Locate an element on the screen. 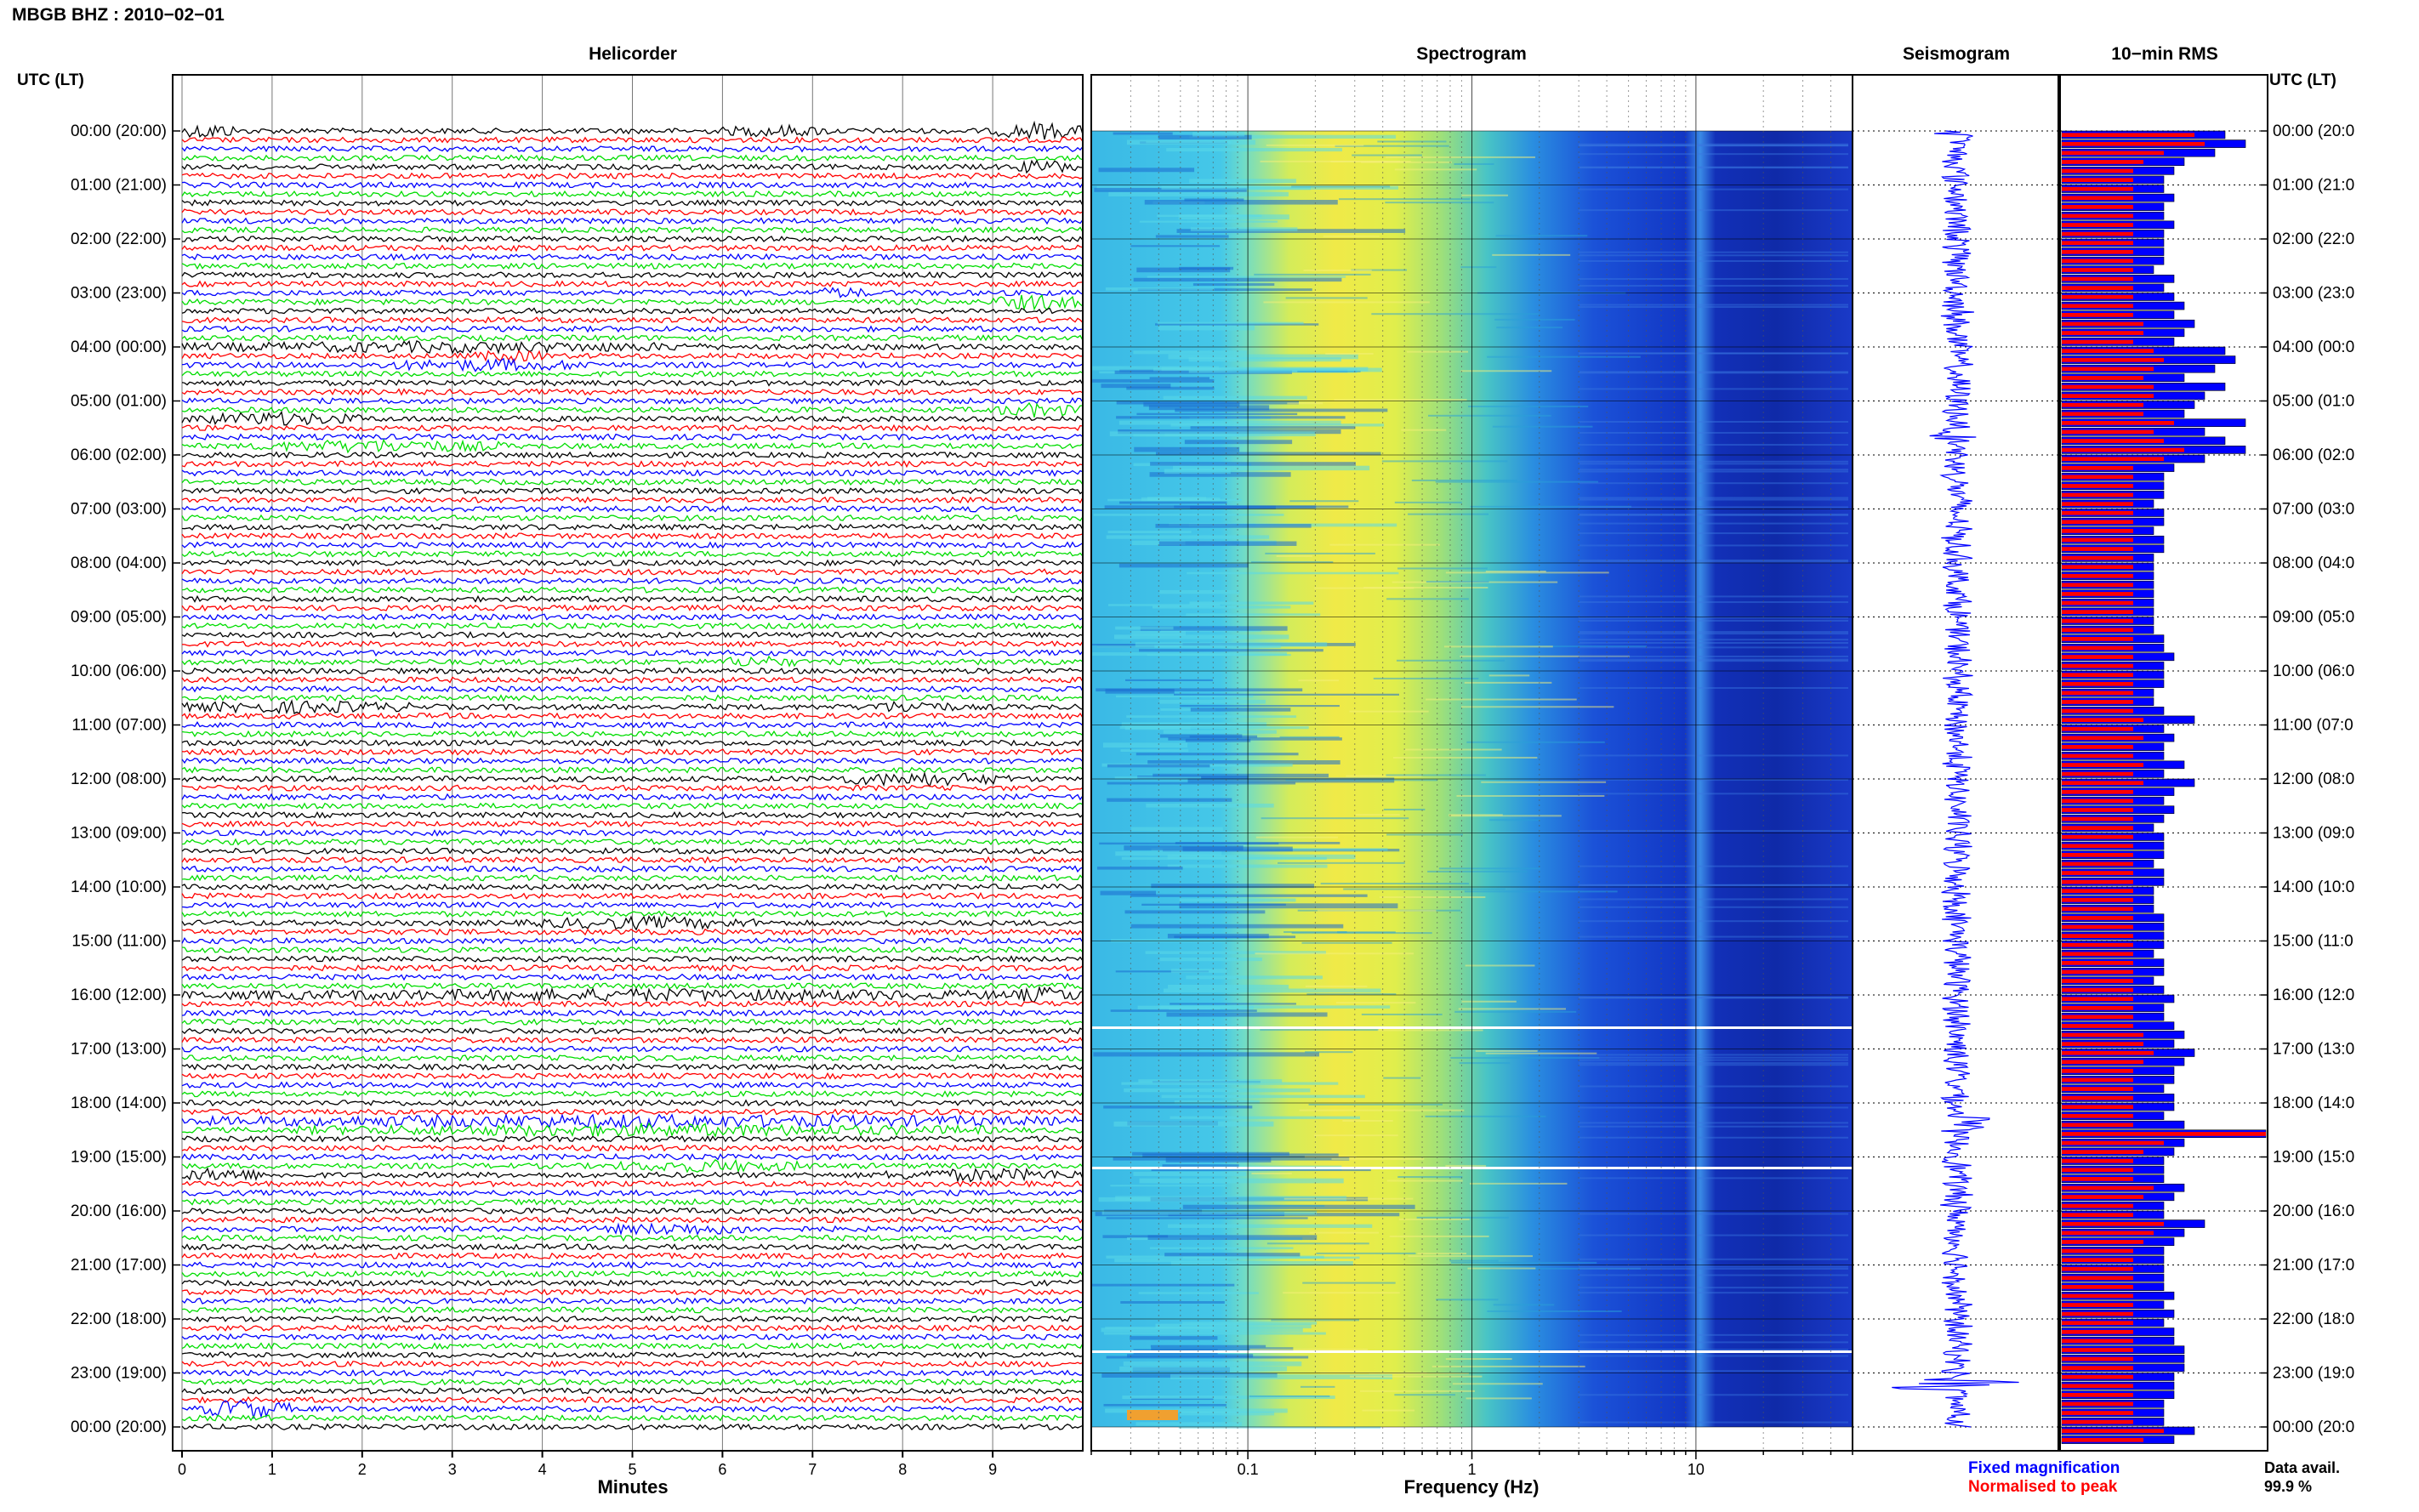  hour-label-right: 07:00 (03:0 is located at coordinates (2313, 510).